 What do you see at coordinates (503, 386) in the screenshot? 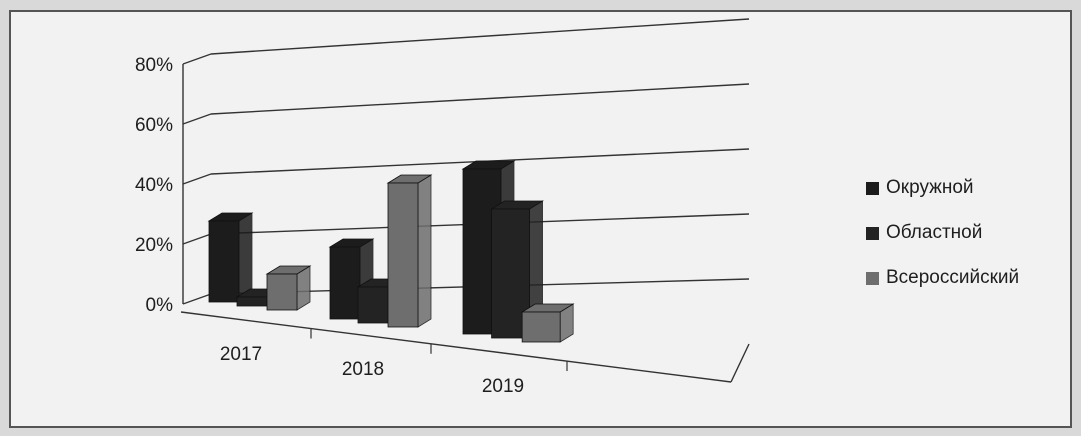
I see `x-tick-label: 2019` at bounding box center [503, 386].